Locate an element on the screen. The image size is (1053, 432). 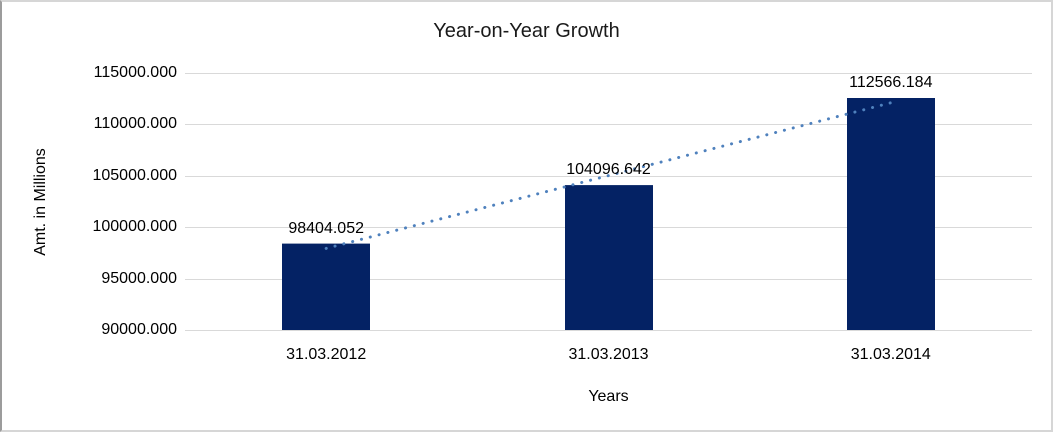
y-tick-label: 100000.000 is located at coordinates (134, 227).